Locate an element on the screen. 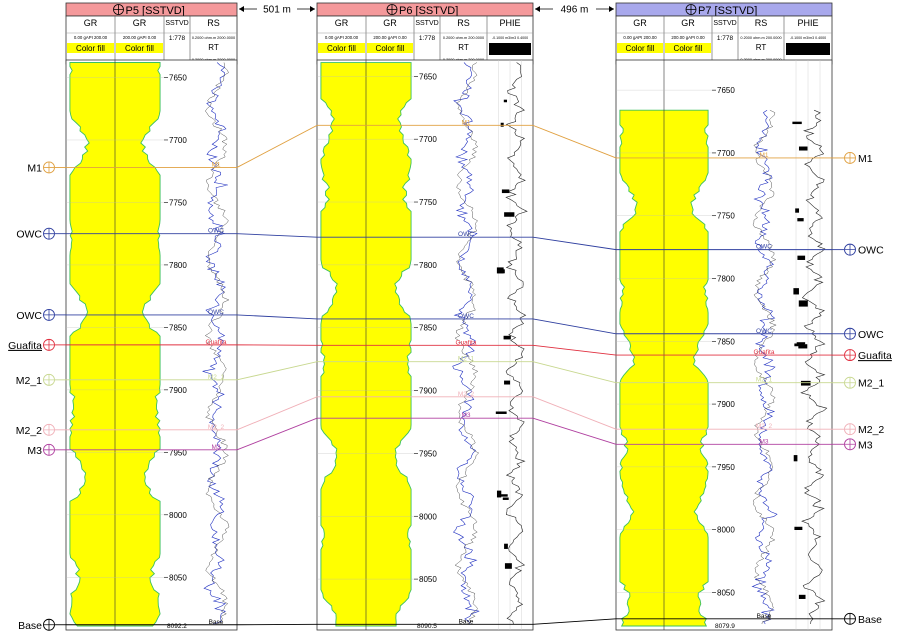  marker-label-right: M2_1 is located at coordinates (871, 384).